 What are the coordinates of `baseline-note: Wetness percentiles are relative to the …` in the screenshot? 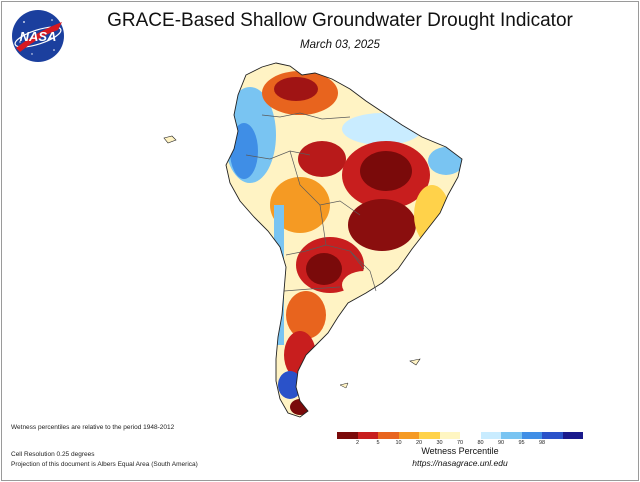 It's located at (93, 427).